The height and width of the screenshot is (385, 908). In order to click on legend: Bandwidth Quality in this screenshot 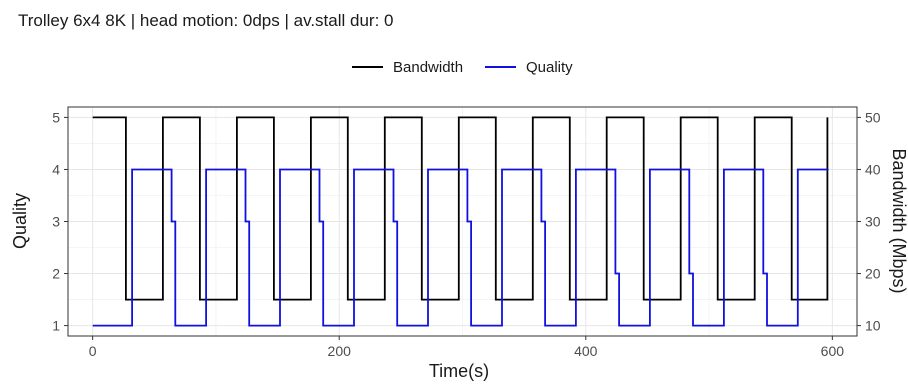, I will do `click(462, 67)`.